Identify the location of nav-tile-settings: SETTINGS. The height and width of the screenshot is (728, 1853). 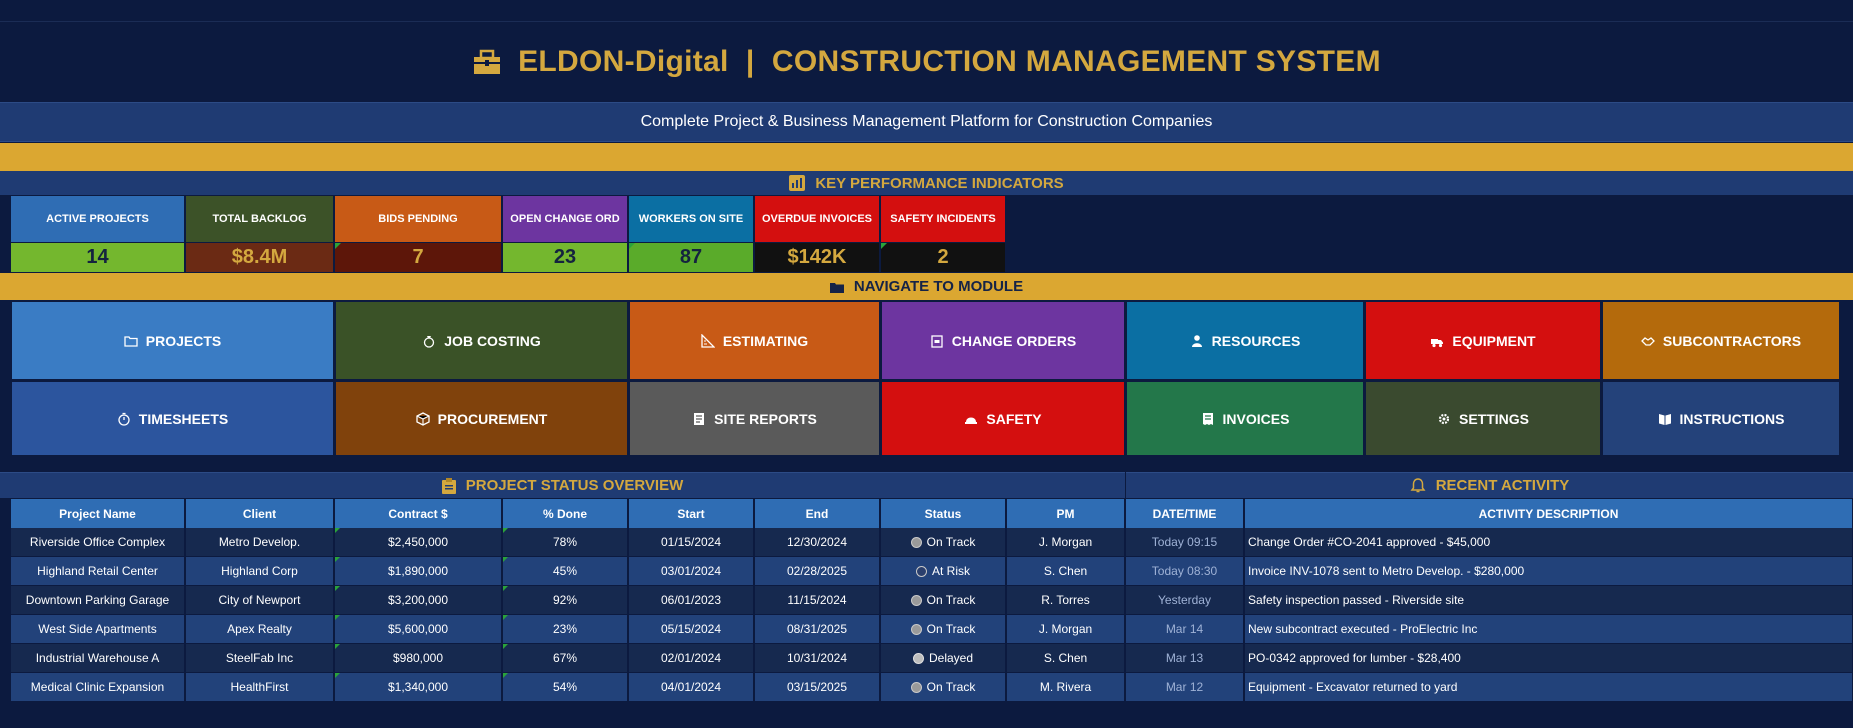
(1483, 418).